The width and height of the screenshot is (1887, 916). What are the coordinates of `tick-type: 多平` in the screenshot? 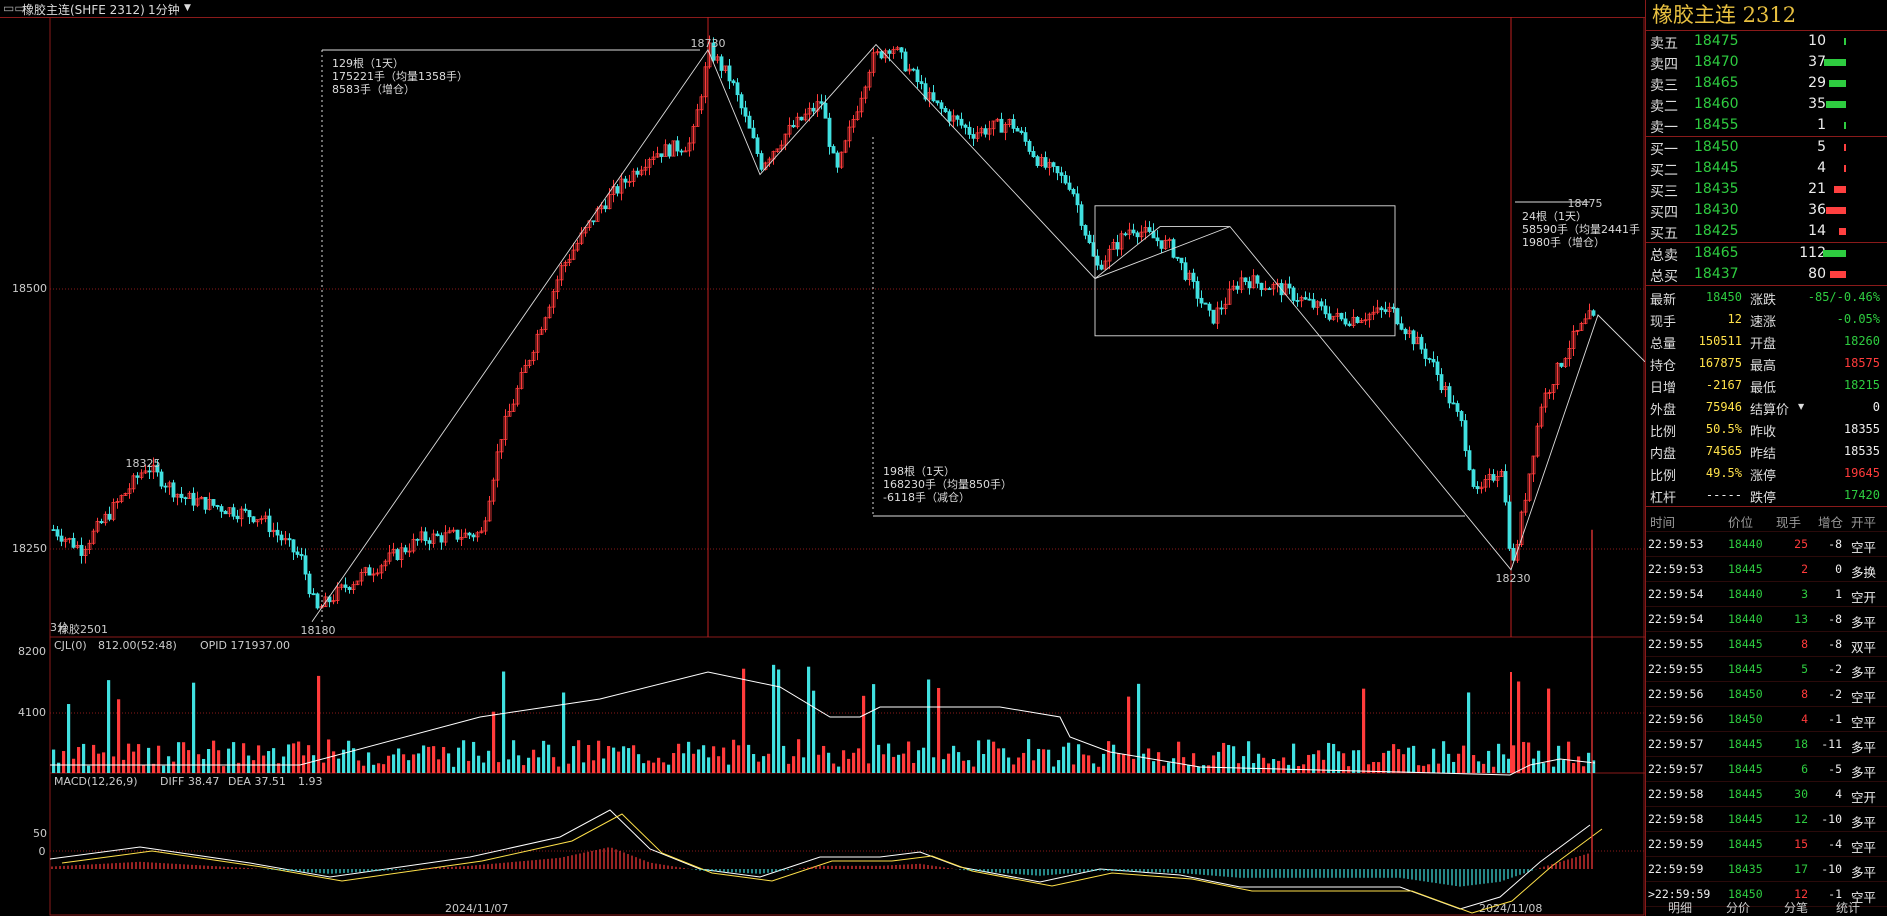 It's located at (1864, 622).